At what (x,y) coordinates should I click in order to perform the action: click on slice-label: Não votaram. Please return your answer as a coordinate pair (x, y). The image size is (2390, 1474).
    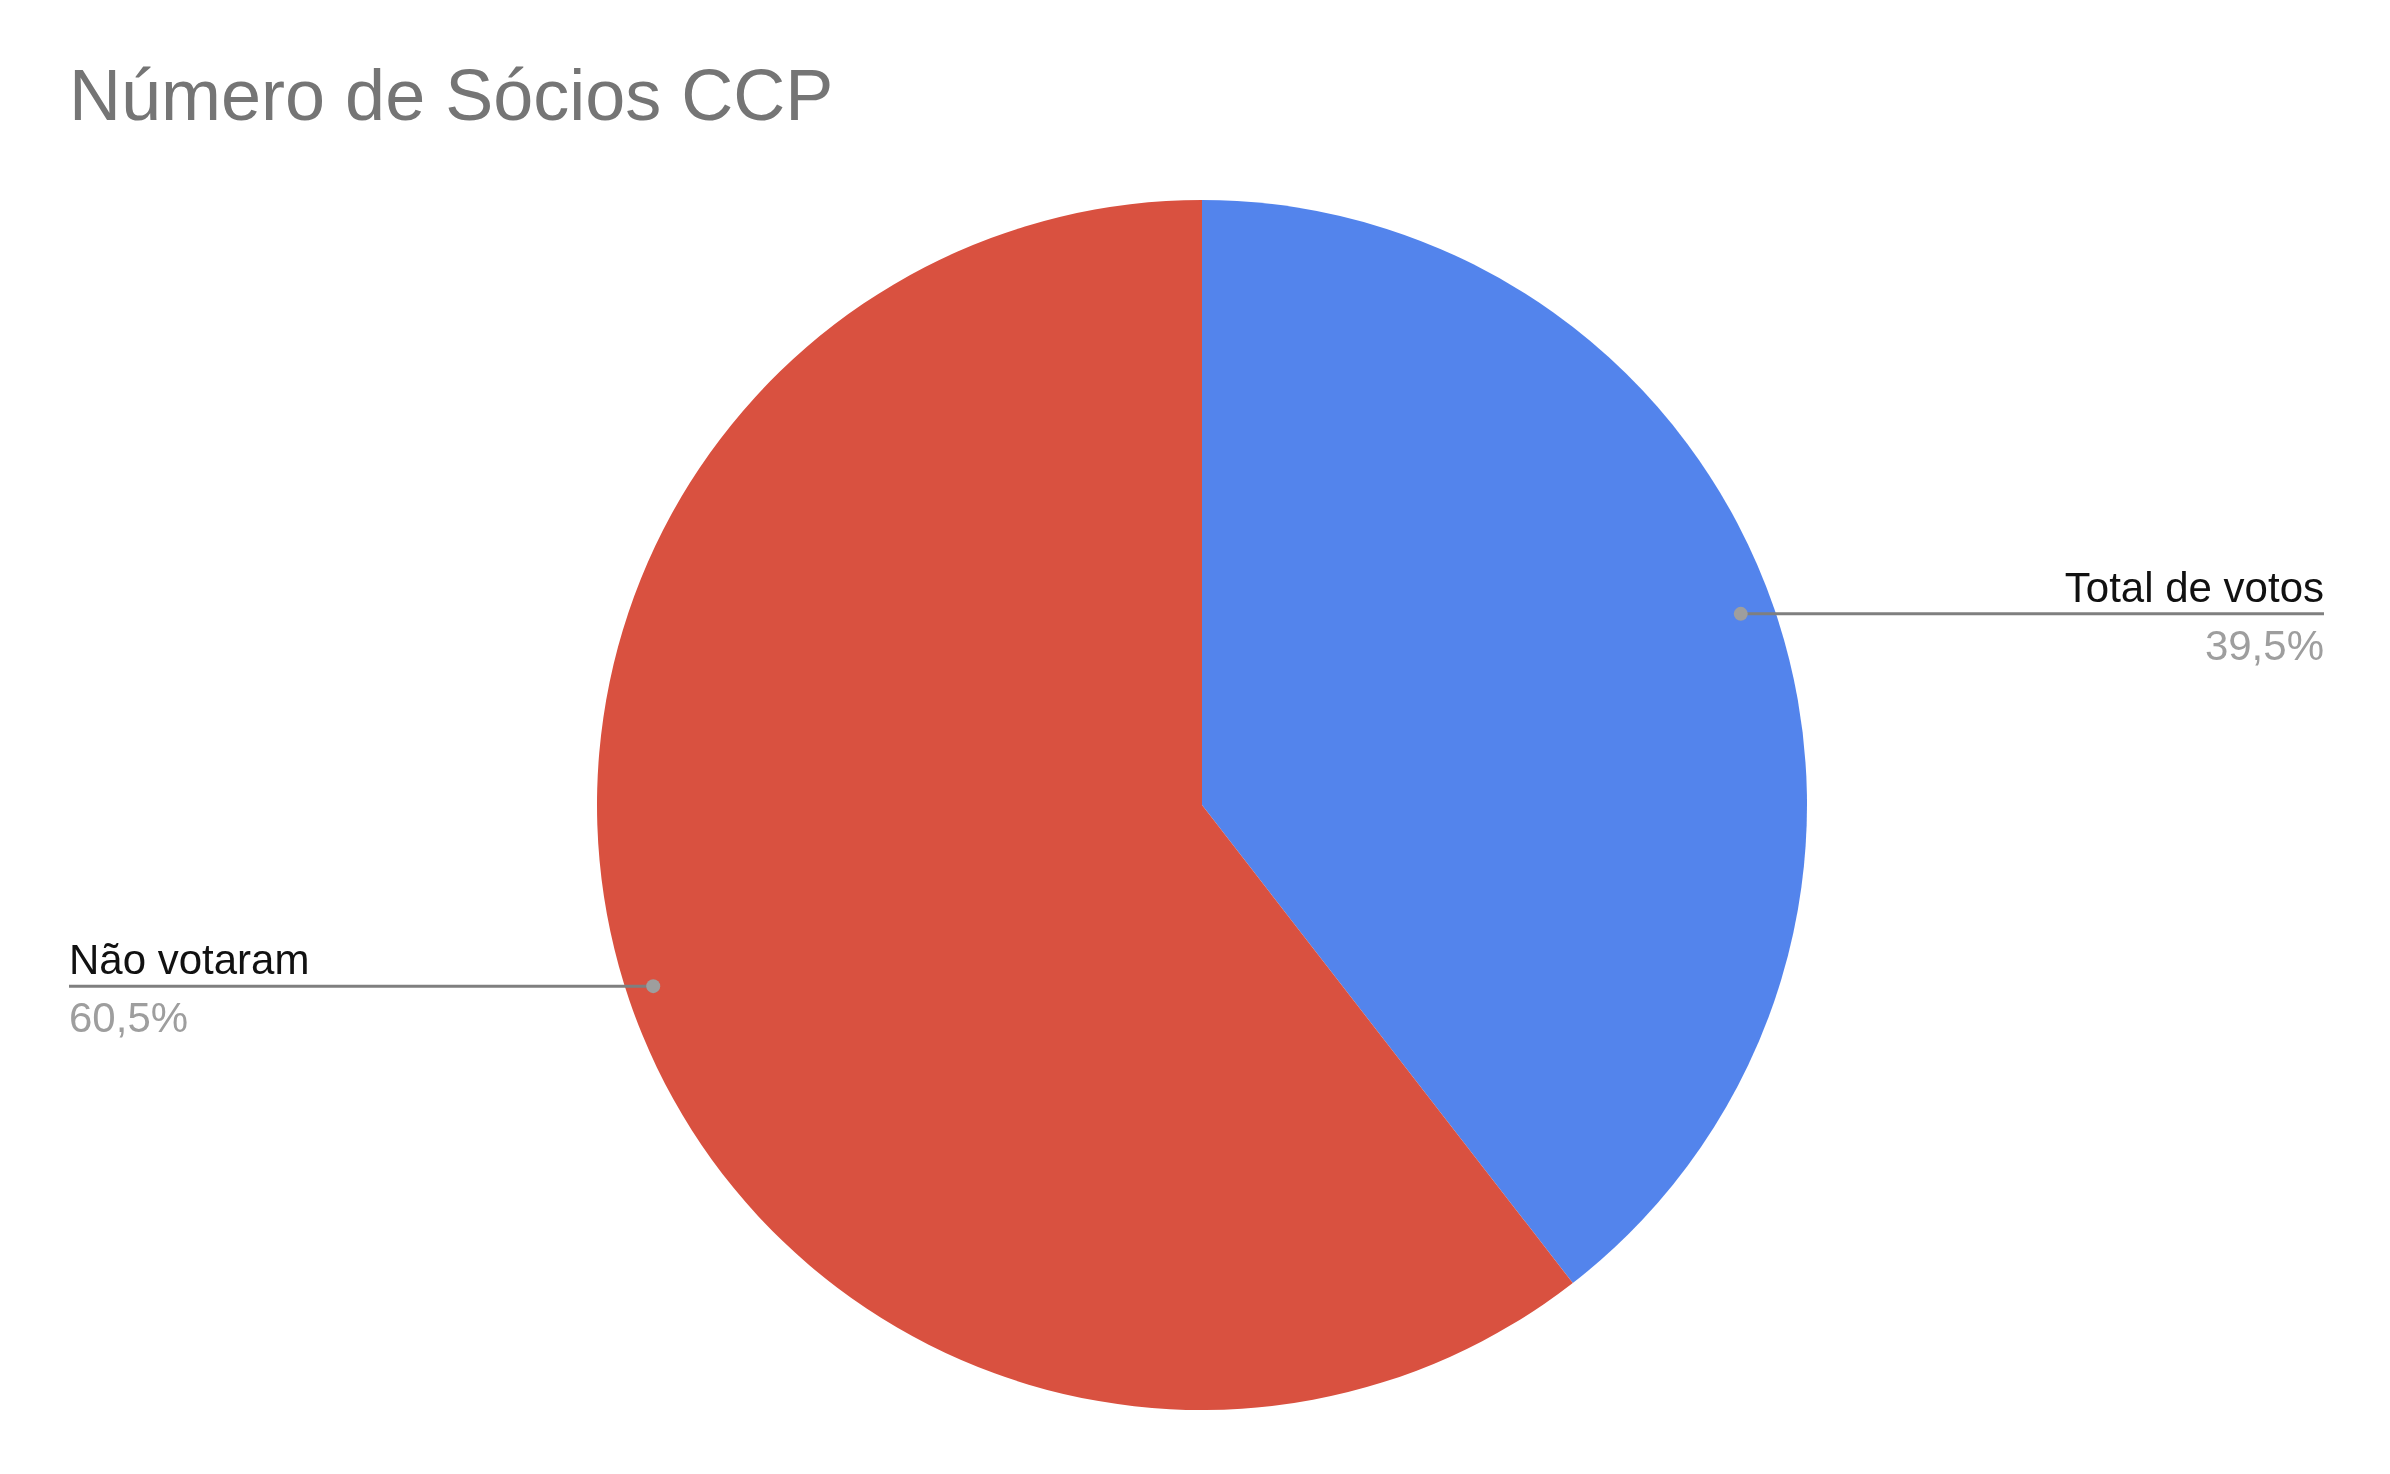
    Looking at the image, I should click on (189, 960).